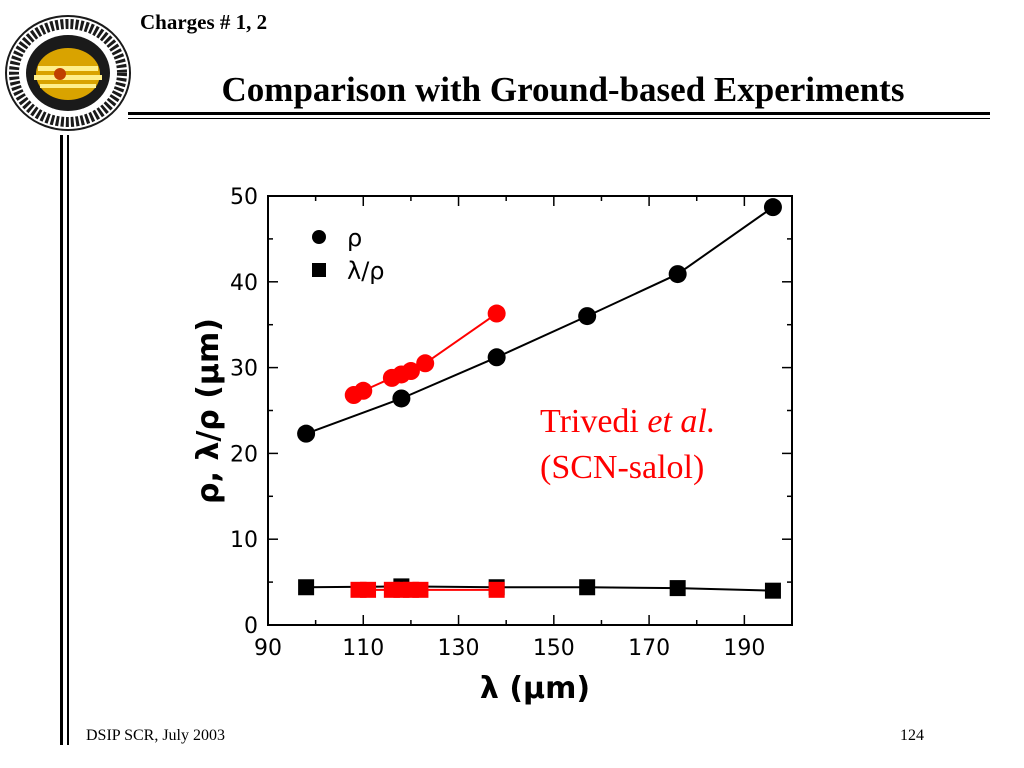  I want to click on y-tick-label: 40, so click(244, 283).